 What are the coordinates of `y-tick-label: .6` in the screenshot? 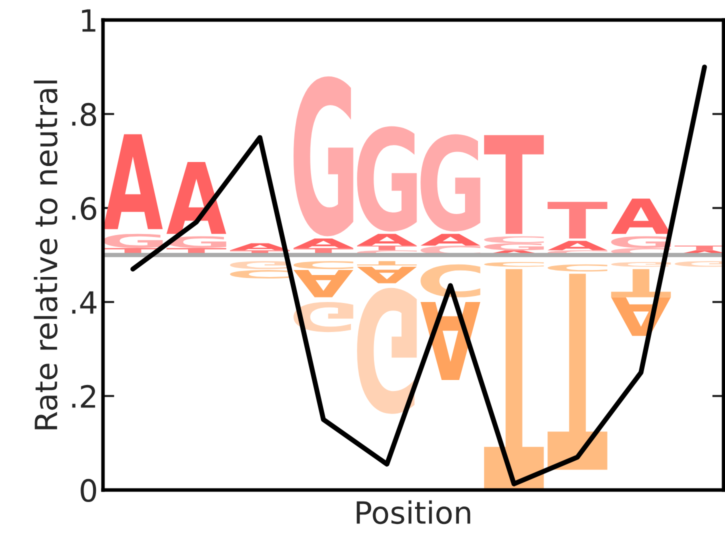 It's located at (84, 208).